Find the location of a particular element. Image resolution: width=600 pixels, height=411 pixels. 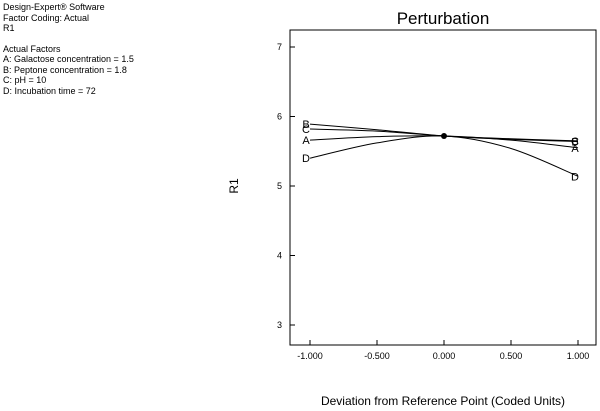

actual-factors-heading: Actual Factors is located at coordinates (32, 48).